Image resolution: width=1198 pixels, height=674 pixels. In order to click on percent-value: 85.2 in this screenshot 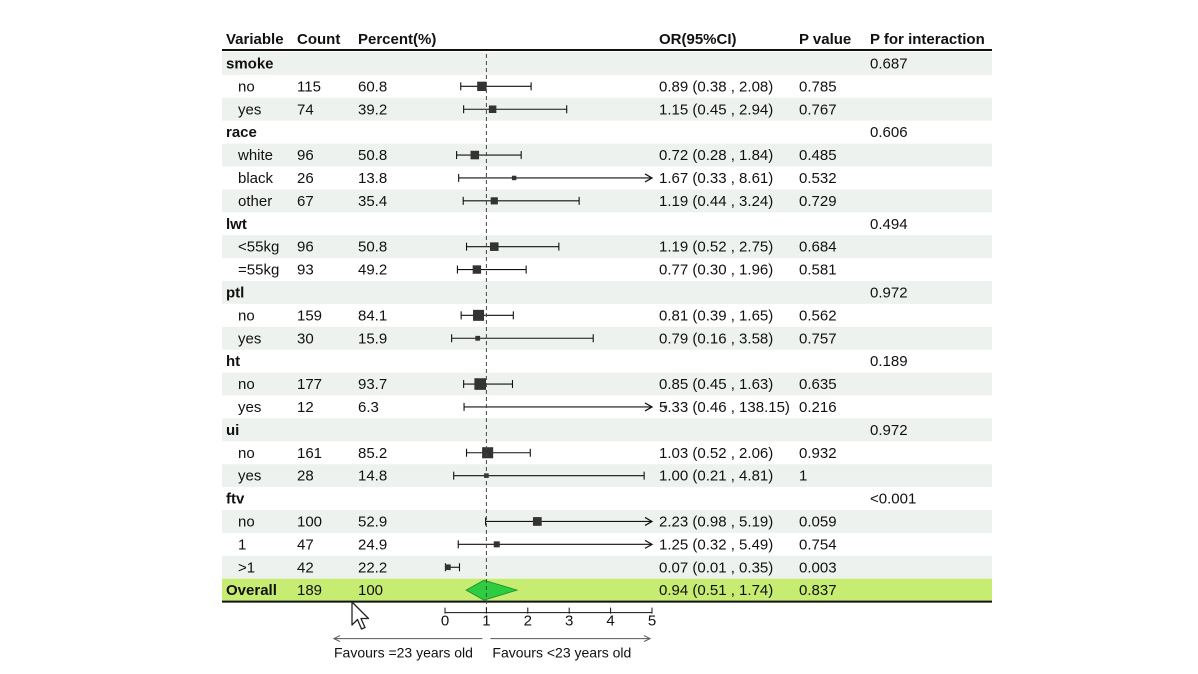, I will do `click(372, 453)`.